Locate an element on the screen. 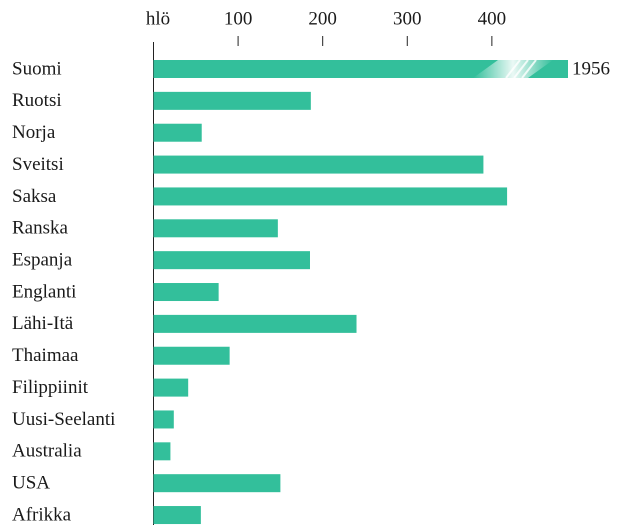 This screenshot has width=618, height=525. x-tick-label: 200 is located at coordinates (322, 18).